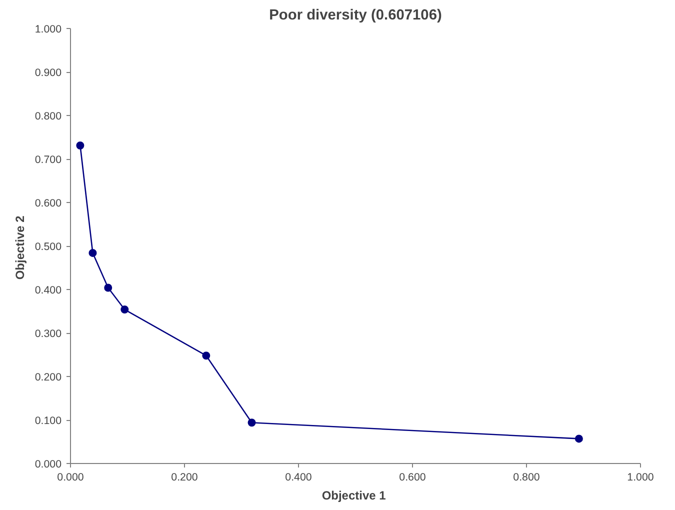 The width and height of the screenshot is (675, 510). I want to click on y-tick-label: 0.500, so click(48, 247).